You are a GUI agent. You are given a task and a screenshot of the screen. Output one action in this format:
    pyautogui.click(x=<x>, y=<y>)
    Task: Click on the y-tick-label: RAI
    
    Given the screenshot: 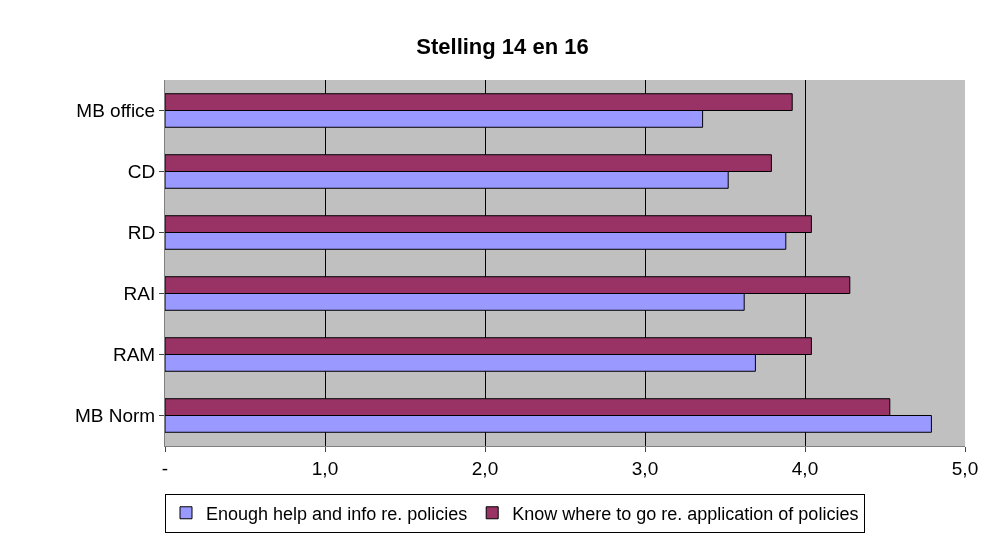 What is the action you would take?
    pyautogui.click(x=139, y=294)
    